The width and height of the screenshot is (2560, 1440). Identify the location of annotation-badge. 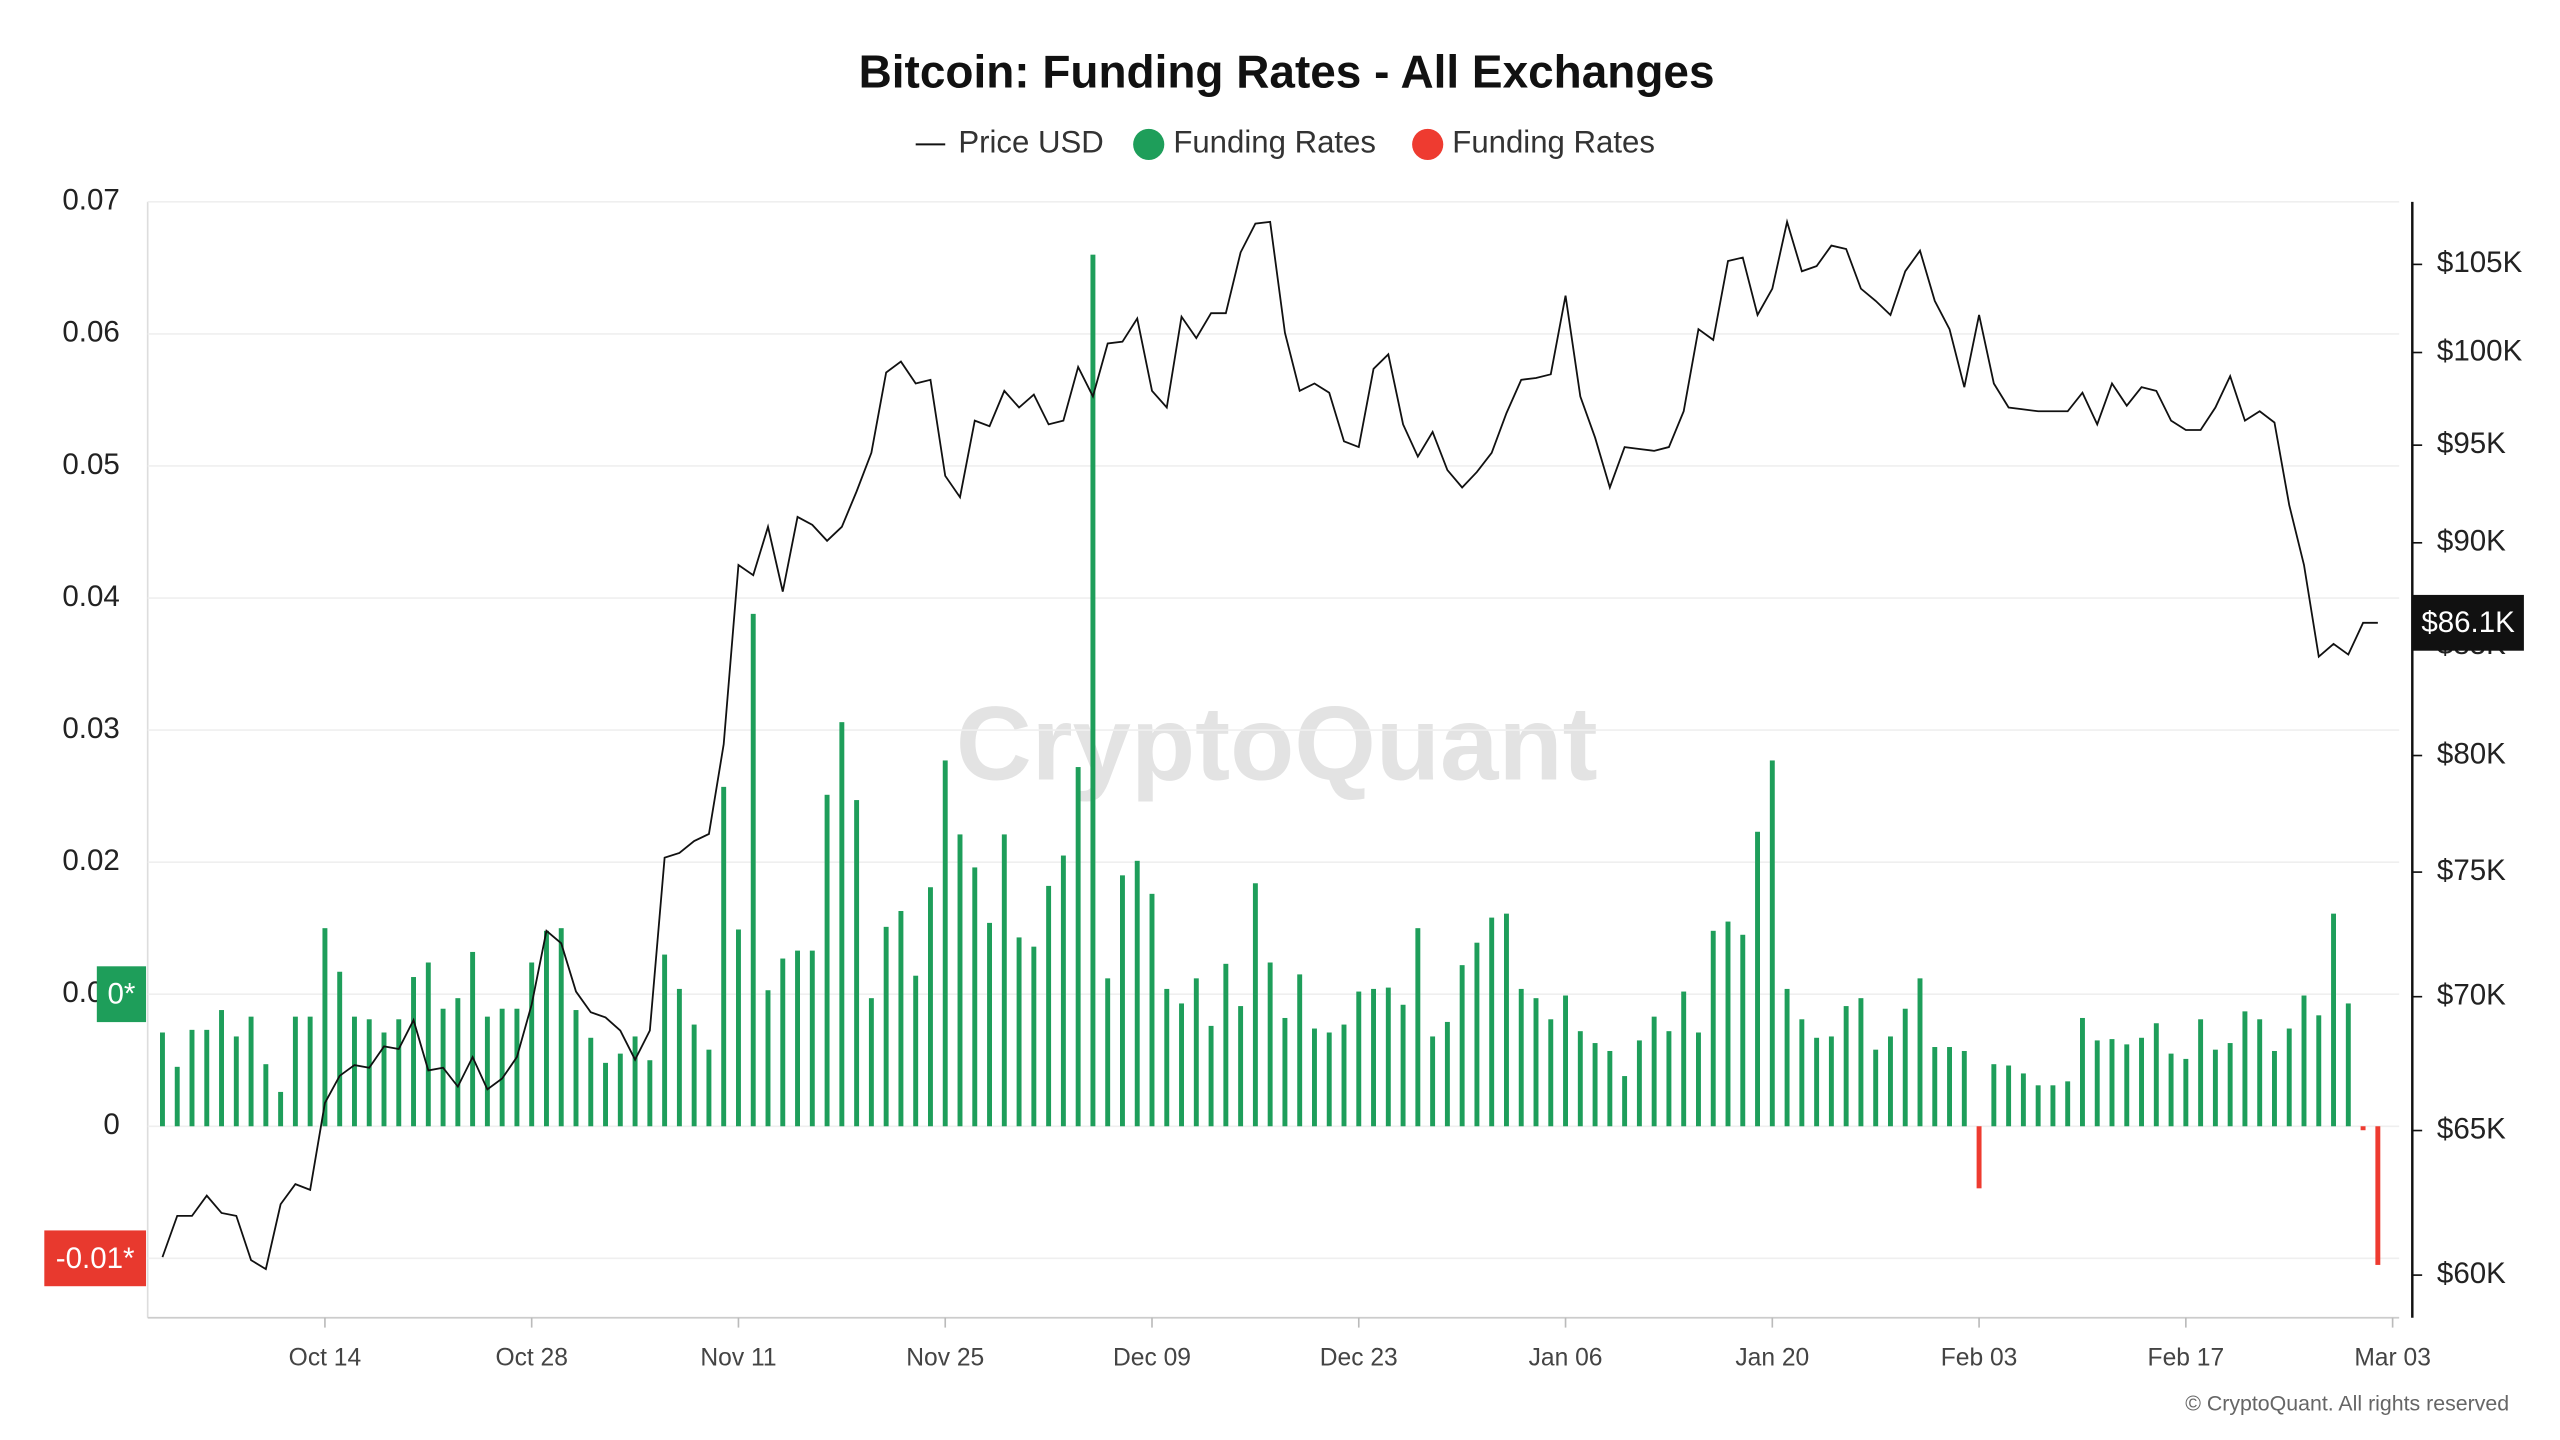
(121, 994).